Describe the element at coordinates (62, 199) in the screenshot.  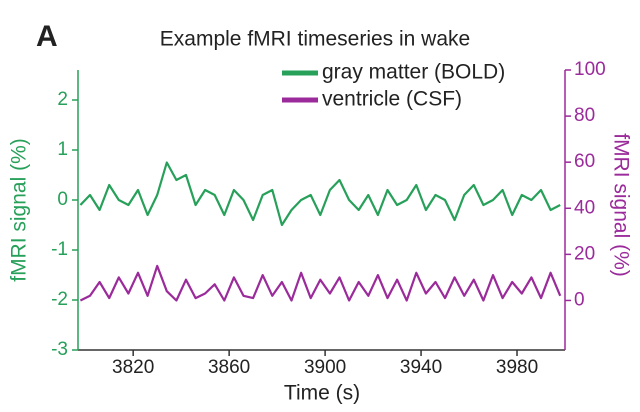
I see `y-tick-label: 0` at that location.